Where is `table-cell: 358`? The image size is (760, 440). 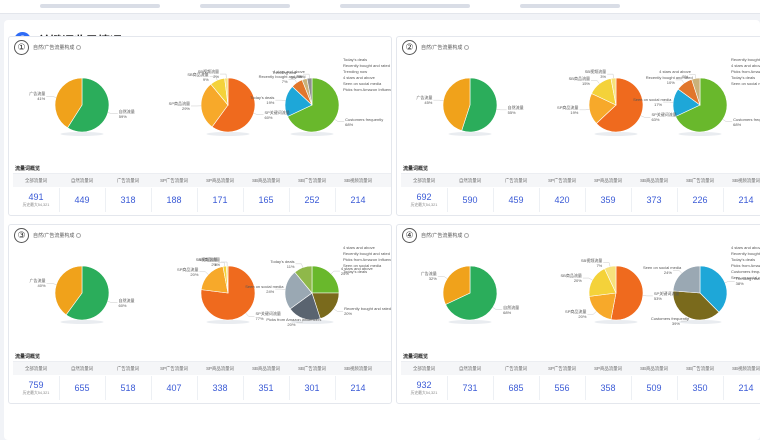
table-cell: 358 is located at coordinates (608, 388).